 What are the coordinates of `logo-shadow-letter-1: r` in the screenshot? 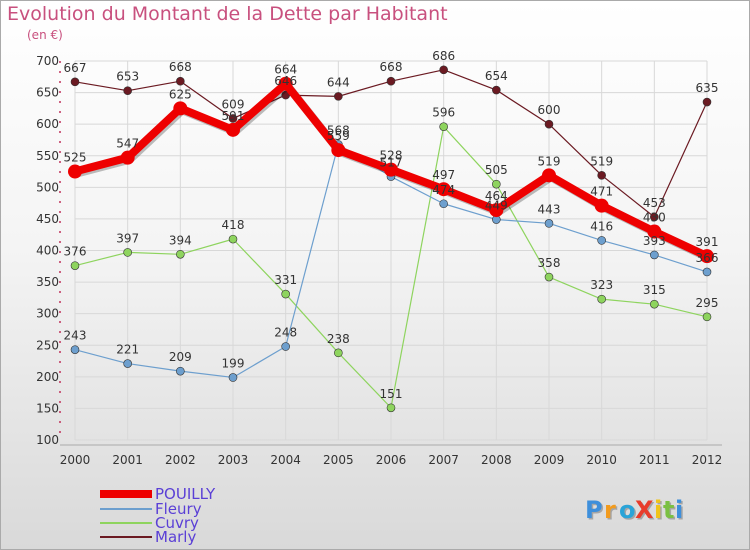 It's located at (612, 512).